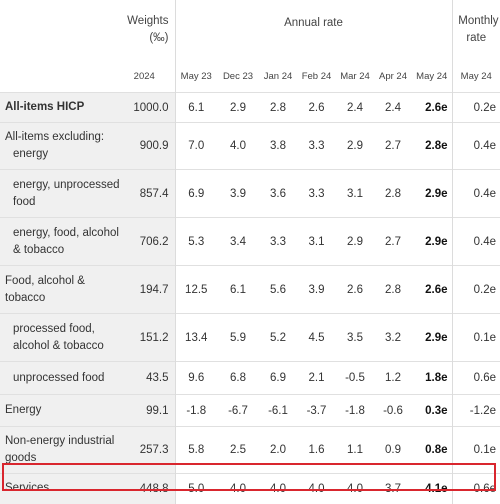 The height and width of the screenshot is (504, 500). I want to click on cell-monthly: 0.4e, so click(484, 241).